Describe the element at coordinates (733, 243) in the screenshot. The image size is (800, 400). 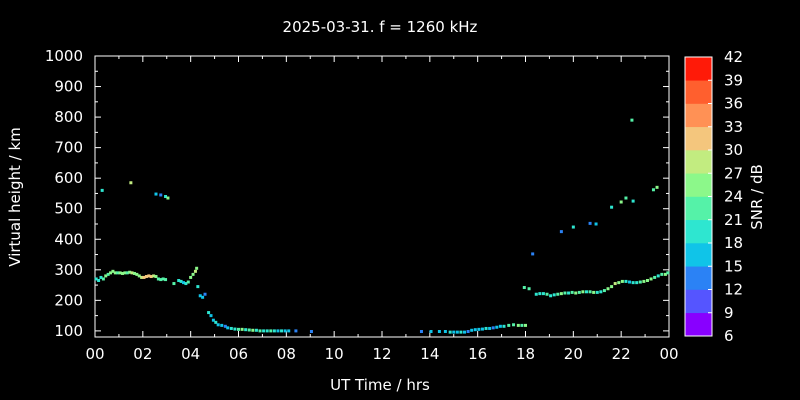
I see `colorbar-tick-label: 18` at that location.